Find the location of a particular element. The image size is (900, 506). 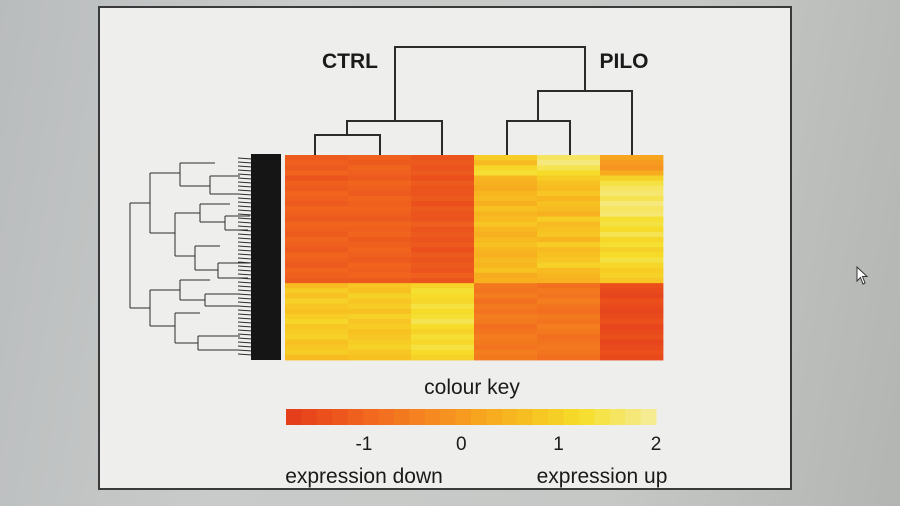

dendro-branch is located at coordinates (538, 137).